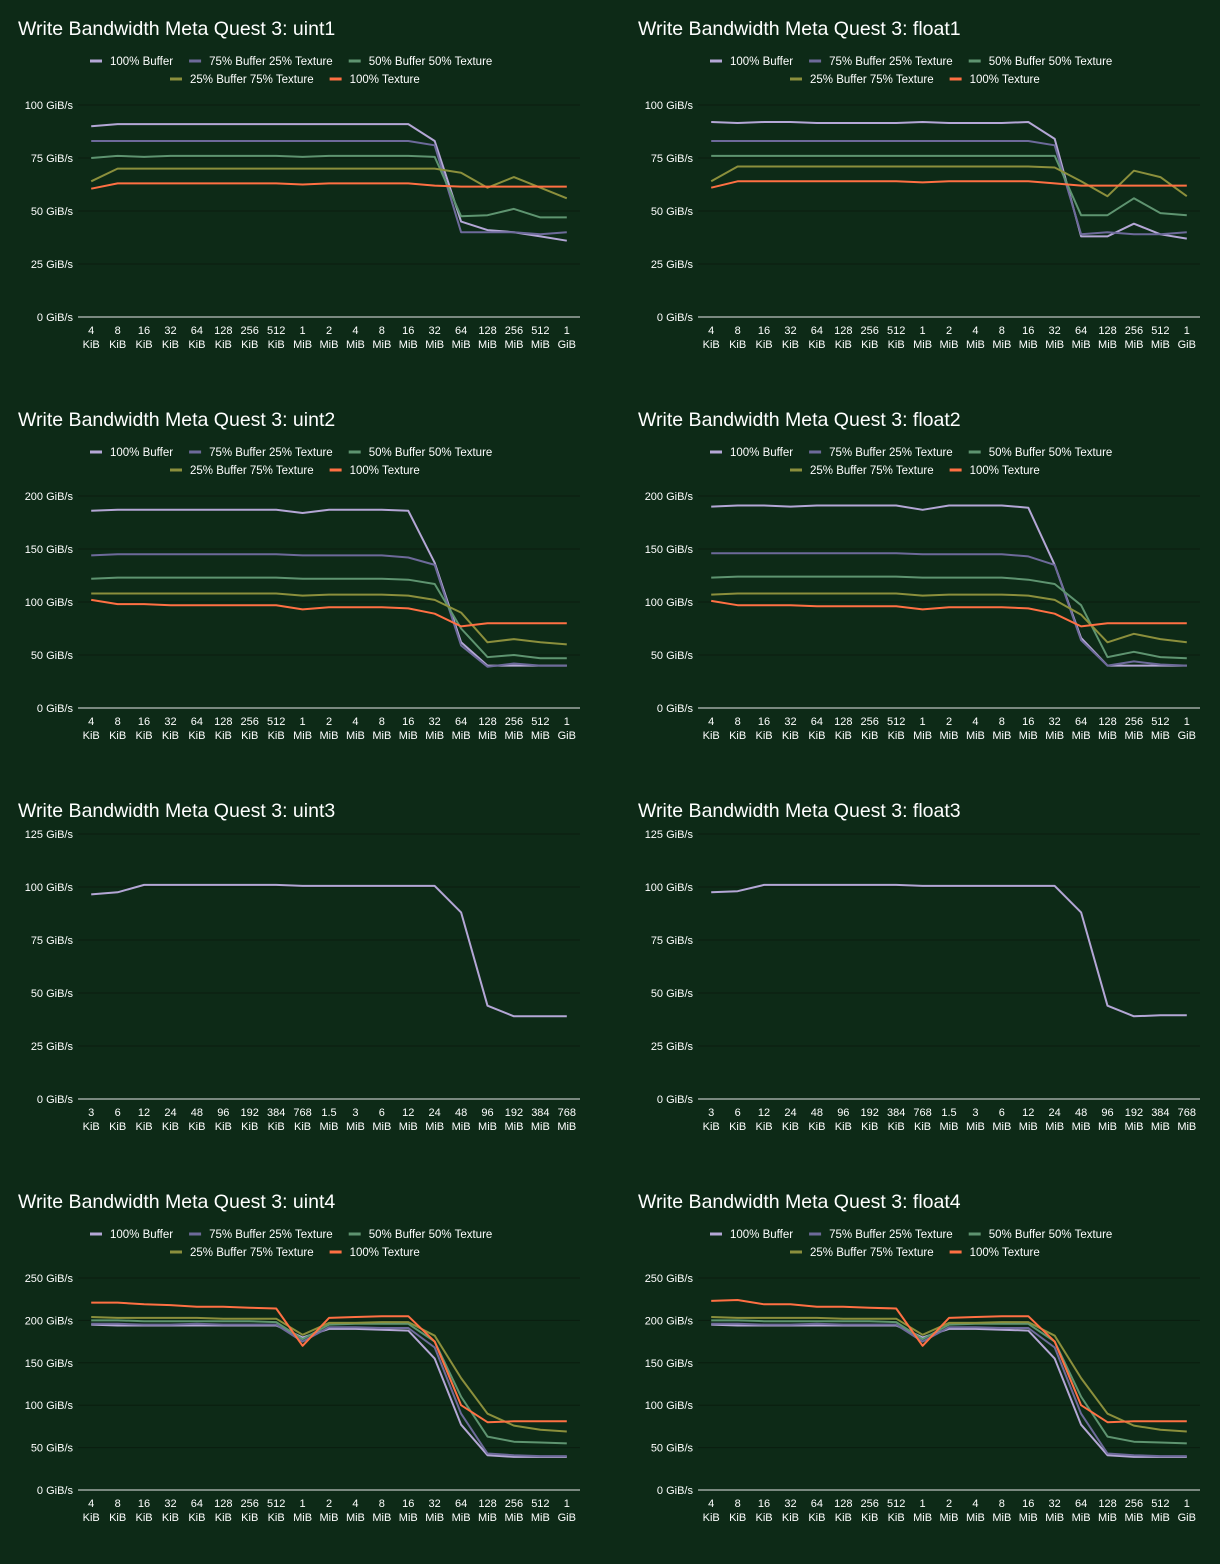 The image size is (1220, 1564). What do you see at coordinates (52, 994) in the screenshot?
I see `y-tick-label: 50 GiB/s` at bounding box center [52, 994].